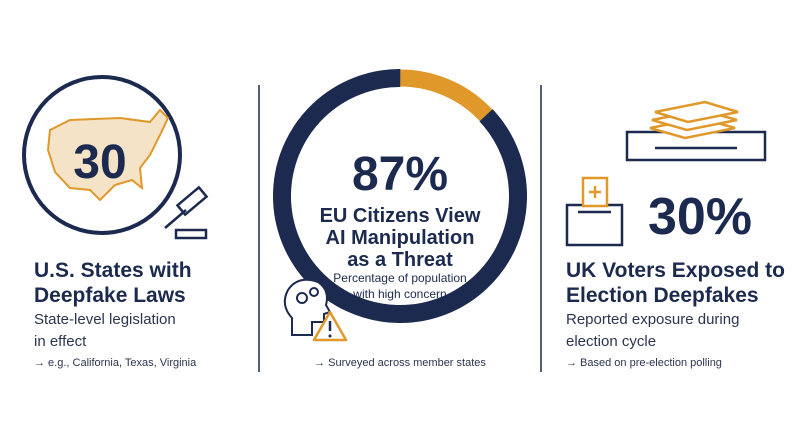 This screenshot has width=800, height=447. What do you see at coordinates (105, 319) in the screenshot?
I see `description-line: State-level legislation` at bounding box center [105, 319].